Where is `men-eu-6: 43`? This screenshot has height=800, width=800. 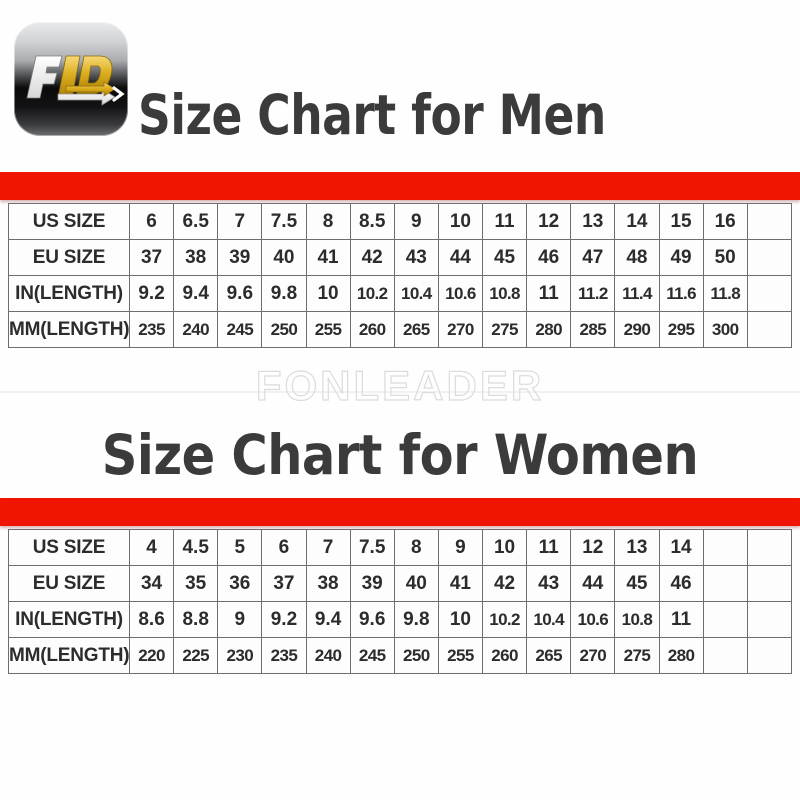
men-eu-6: 43 is located at coordinates (416, 257).